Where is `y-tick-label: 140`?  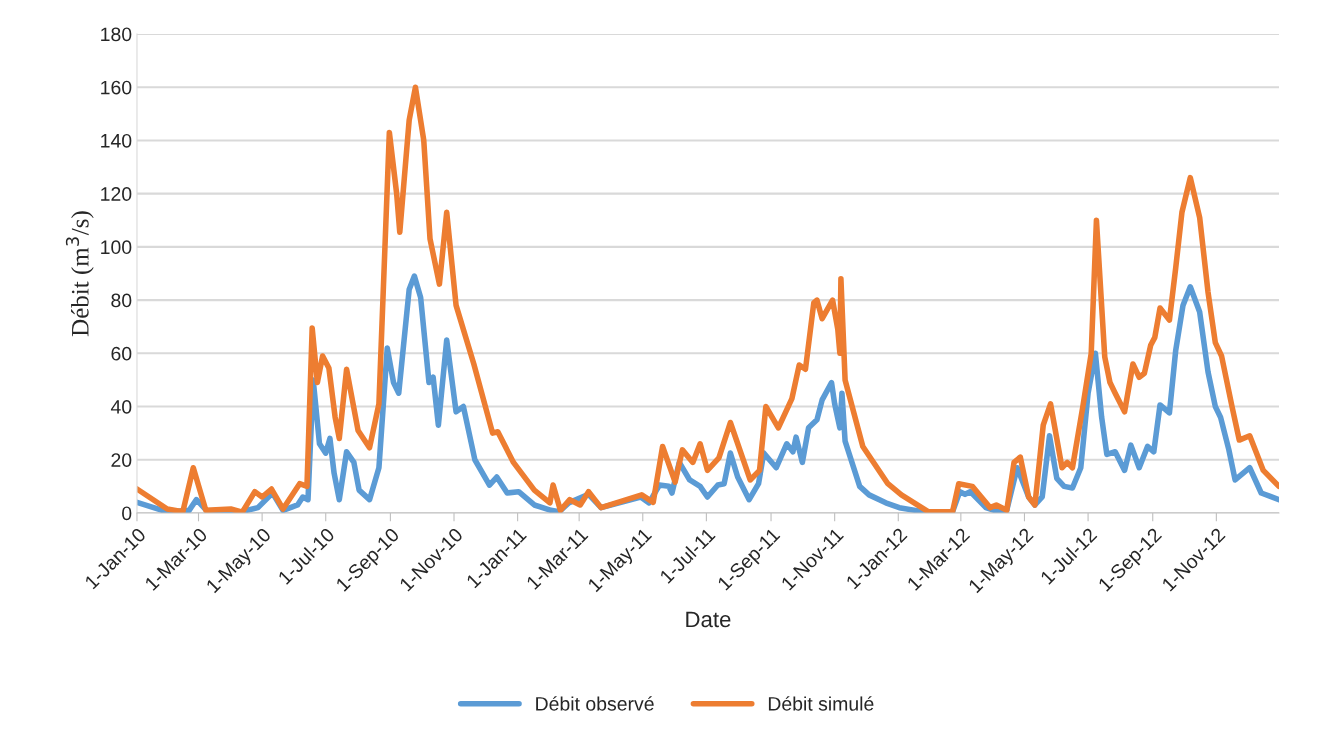
y-tick-label: 140 is located at coordinates (116, 140).